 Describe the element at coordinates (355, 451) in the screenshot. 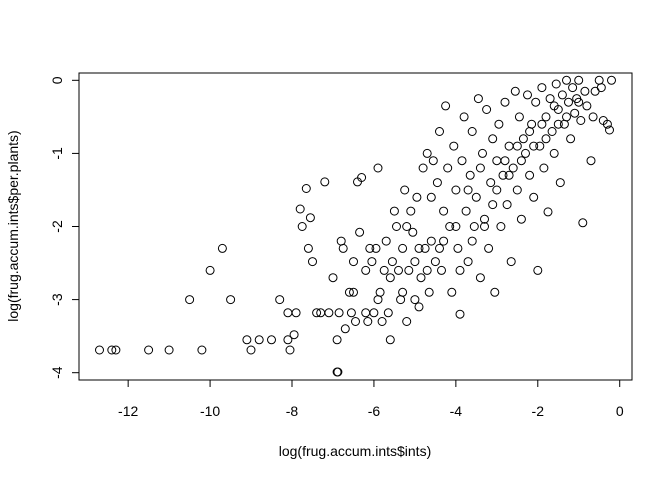

I see `x-axis-label: log(frug.accum.ints$ints)` at that location.